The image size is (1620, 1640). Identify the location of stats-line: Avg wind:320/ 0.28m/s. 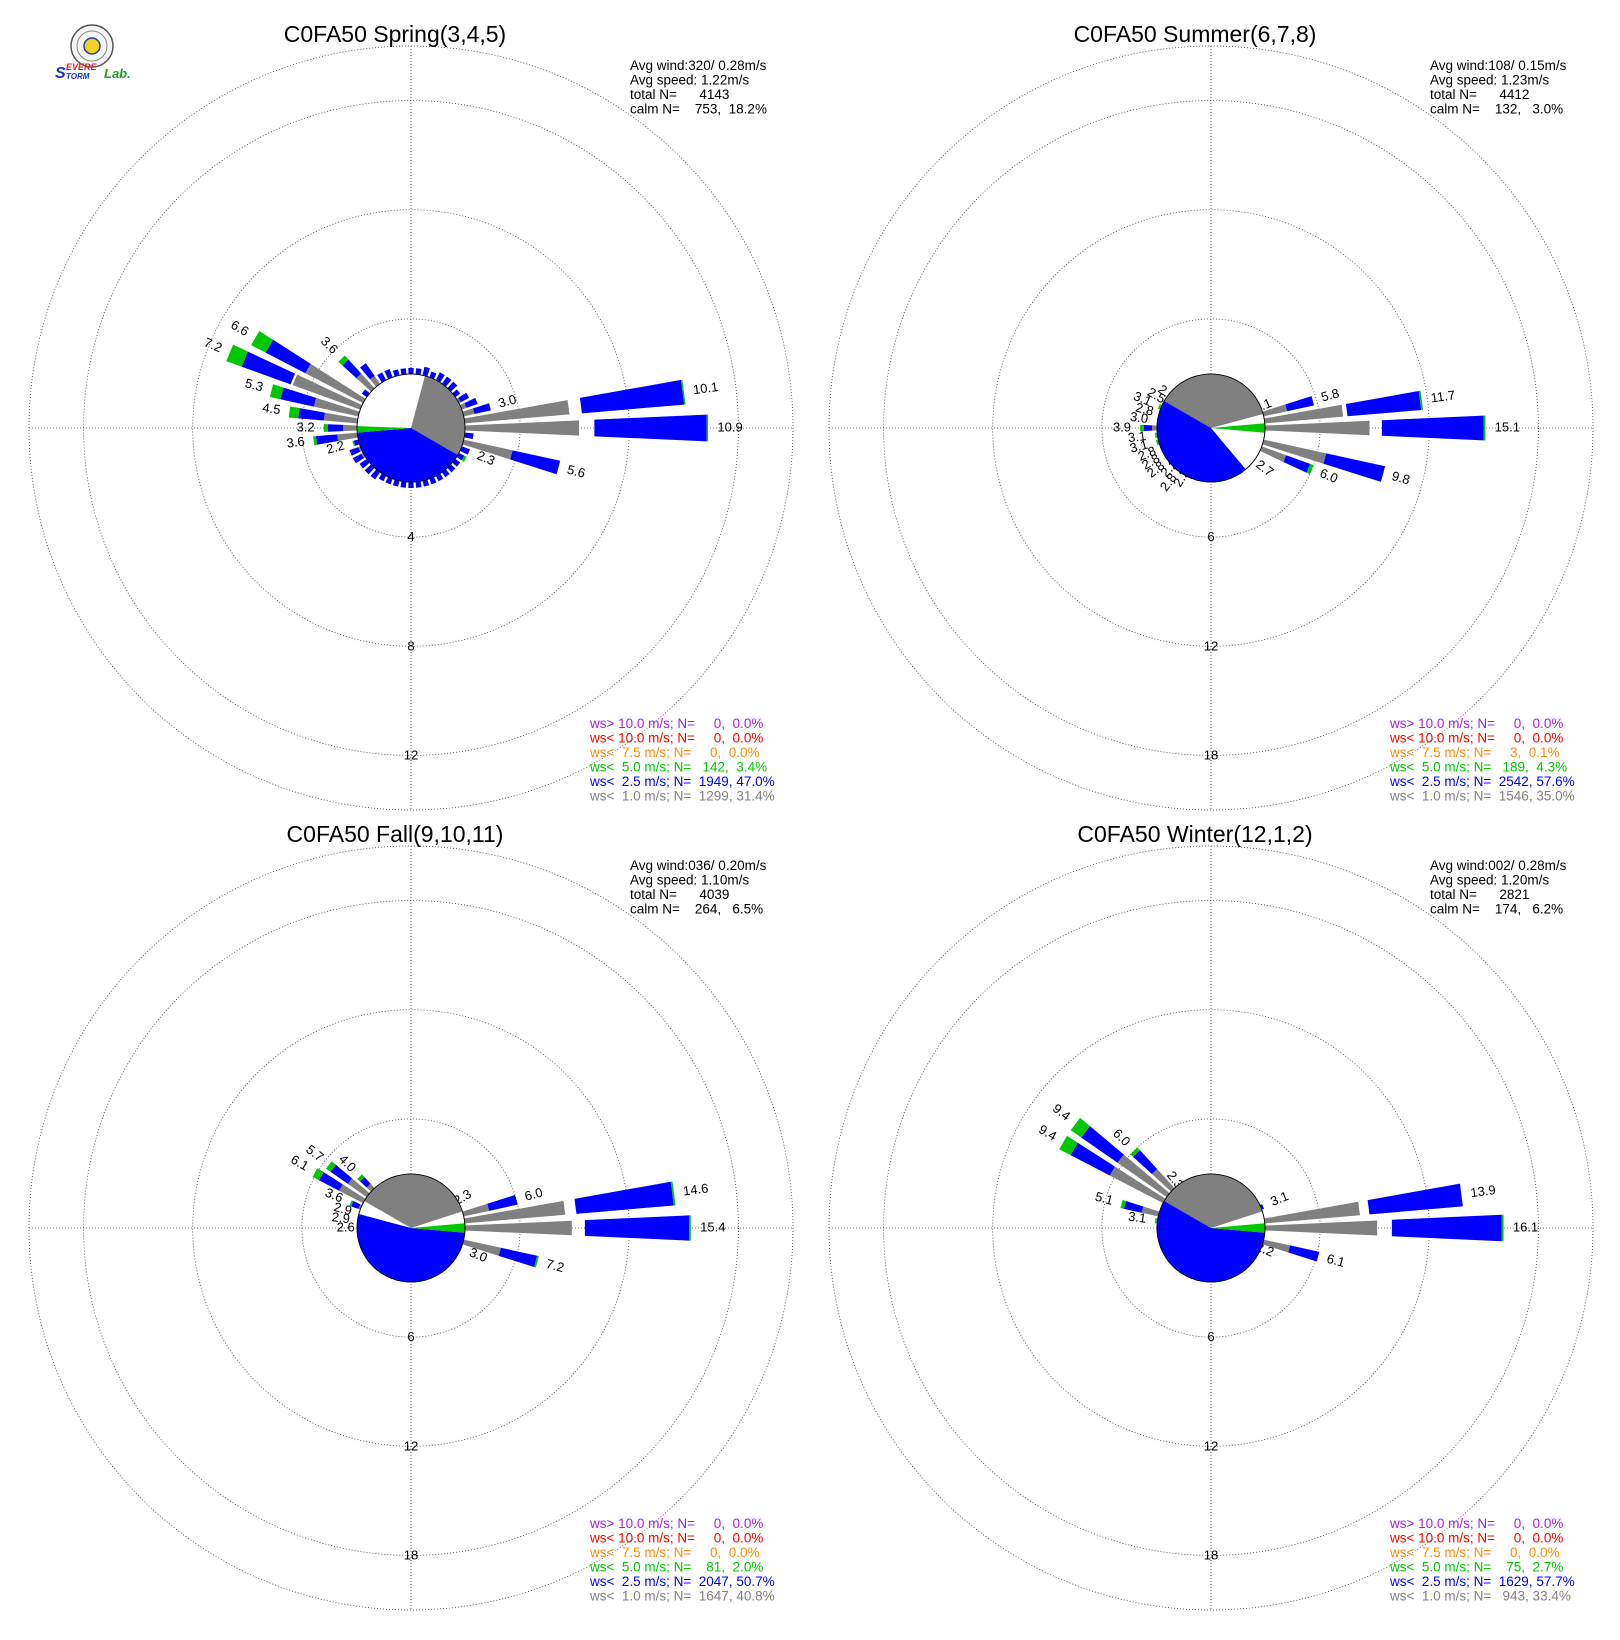
(698, 65).